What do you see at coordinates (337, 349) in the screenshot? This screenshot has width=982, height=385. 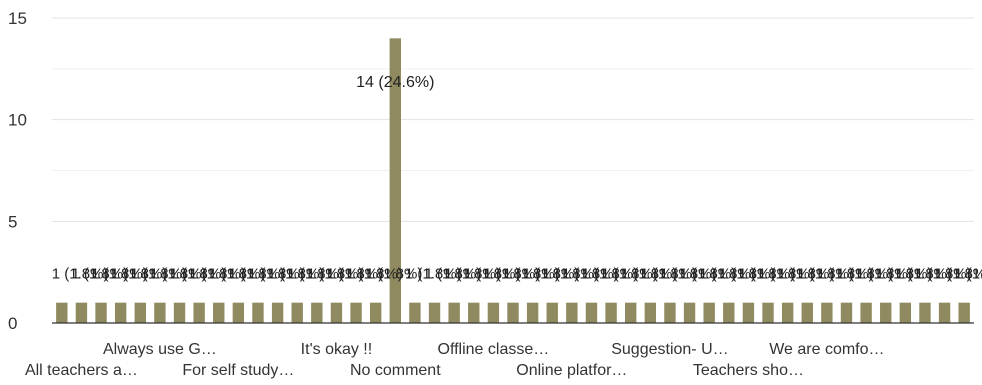 I see `x-category-label: It's okay !!` at bounding box center [337, 349].